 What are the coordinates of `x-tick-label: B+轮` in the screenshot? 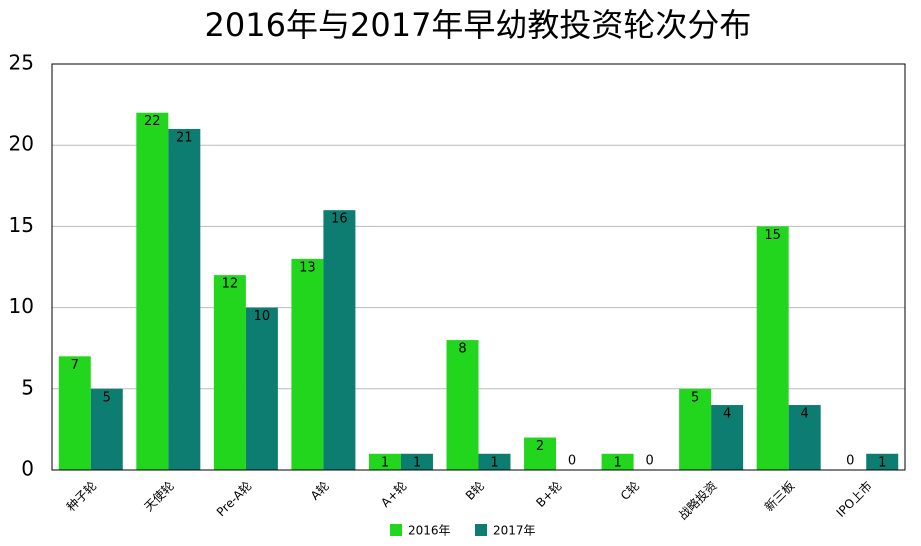 It's located at (548, 494).